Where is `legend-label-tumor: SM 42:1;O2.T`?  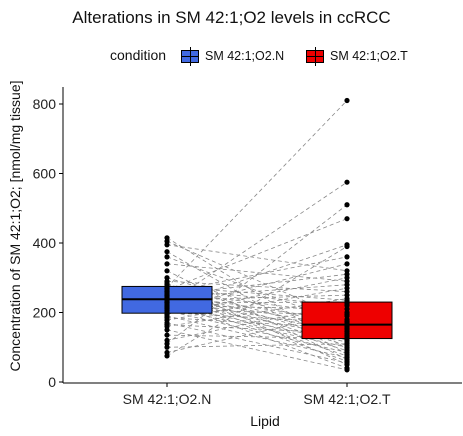
legend-label-tumor: SM 42:1;O2.T is located at coordinates (369, 56).